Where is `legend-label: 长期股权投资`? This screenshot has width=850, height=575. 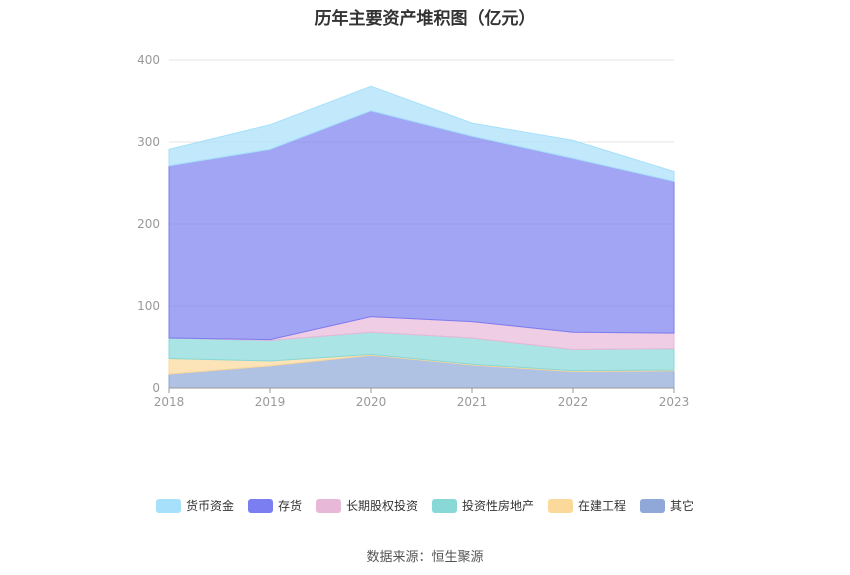 legend-label: 长期股权投资 is located at coordinates (381, 506).